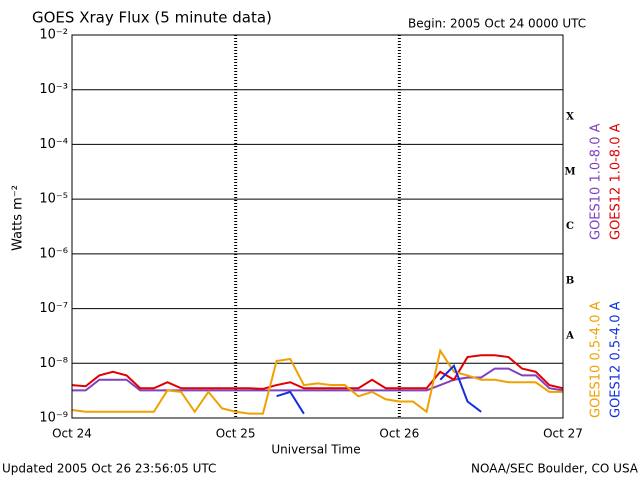 Image resolution: width=640 pixels, height=480 pixels. I want to click on flare-class-label: C, so click(570, 226).